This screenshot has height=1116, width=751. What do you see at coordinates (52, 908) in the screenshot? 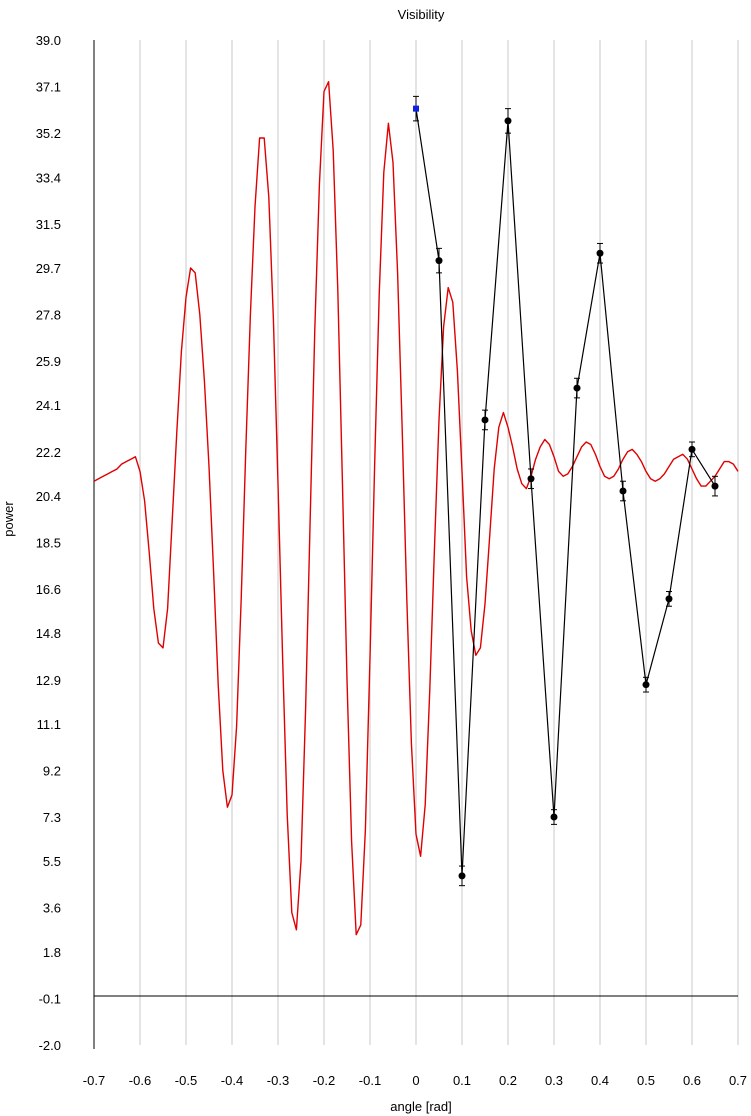
I see `y-tick-label: 3.6` at bounding box center [52, 908].